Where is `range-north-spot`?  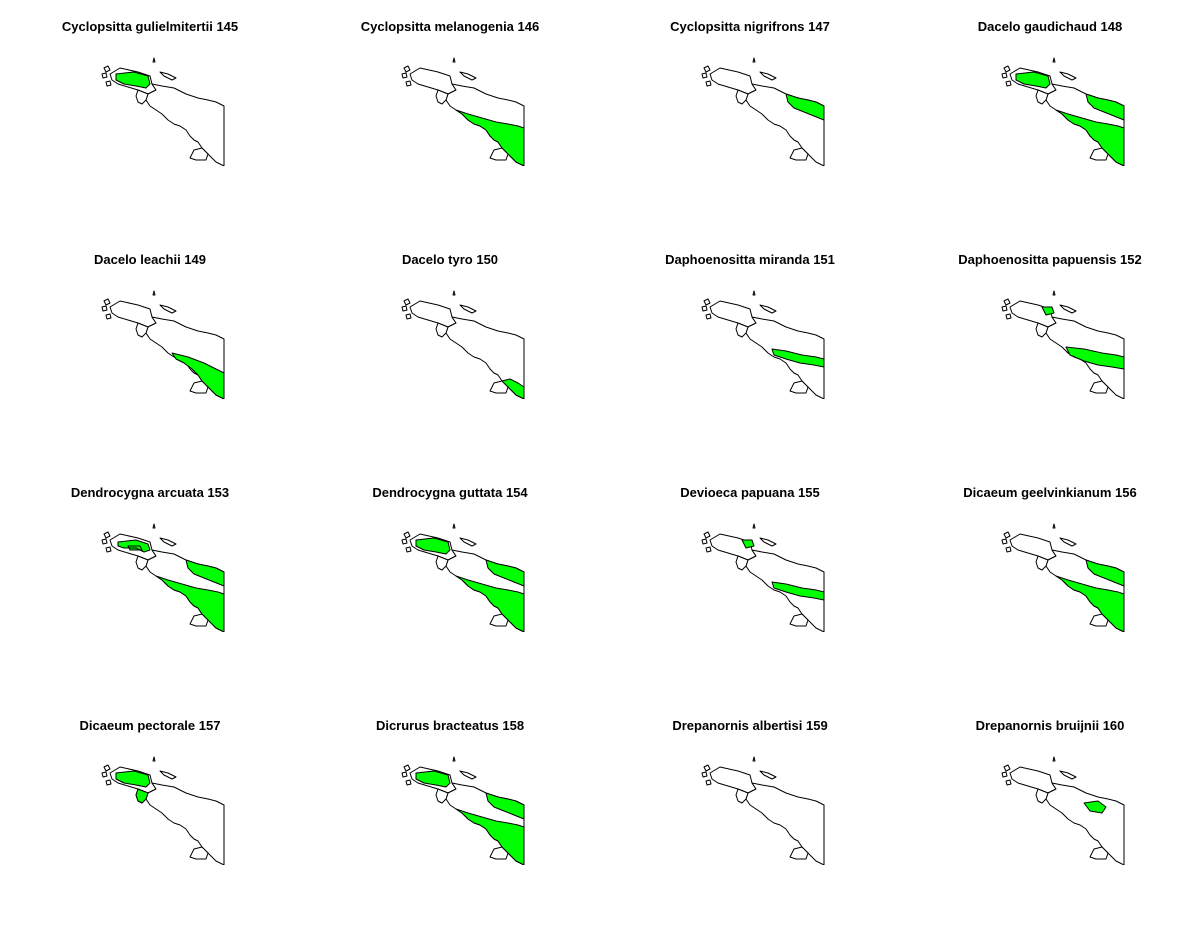
range-north-spot is located at coordinates (1095, 807).